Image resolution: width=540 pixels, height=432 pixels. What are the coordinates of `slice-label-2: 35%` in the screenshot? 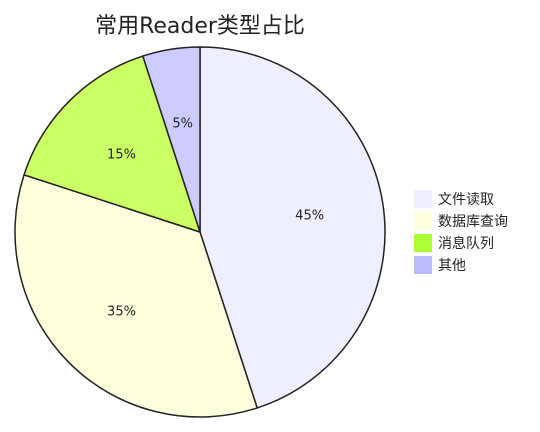 It's located at (121, 311).